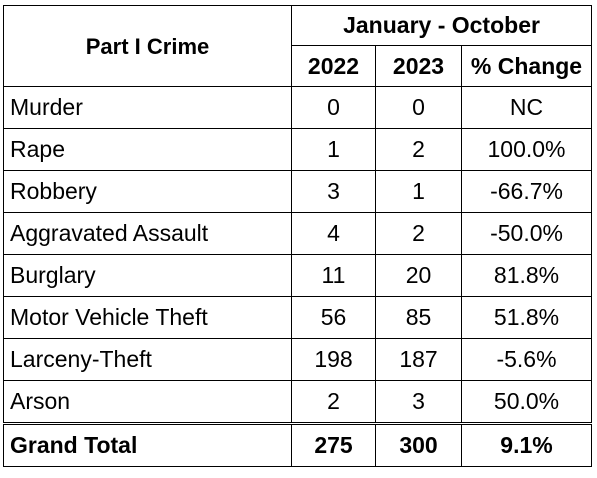 The image size is (597, 478). What do you see at coordinates (333, 233) in the screenshot?
I see `value-2022-cell: 4` at bounding box center [333, 233].